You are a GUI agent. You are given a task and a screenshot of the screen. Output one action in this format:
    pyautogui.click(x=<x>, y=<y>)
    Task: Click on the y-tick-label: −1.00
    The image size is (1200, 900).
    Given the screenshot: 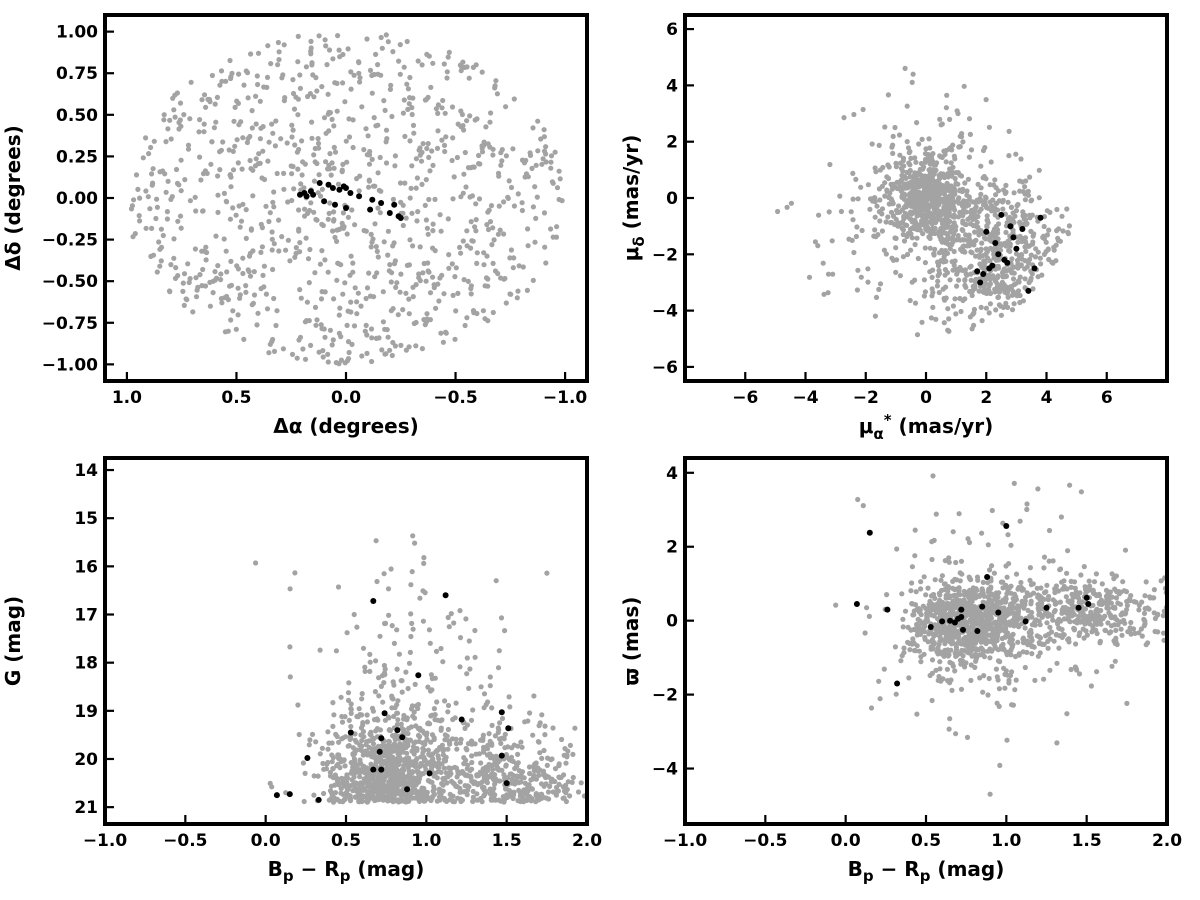 What is the action you would take?
    pyautogui.click(x=70, y=365)
    